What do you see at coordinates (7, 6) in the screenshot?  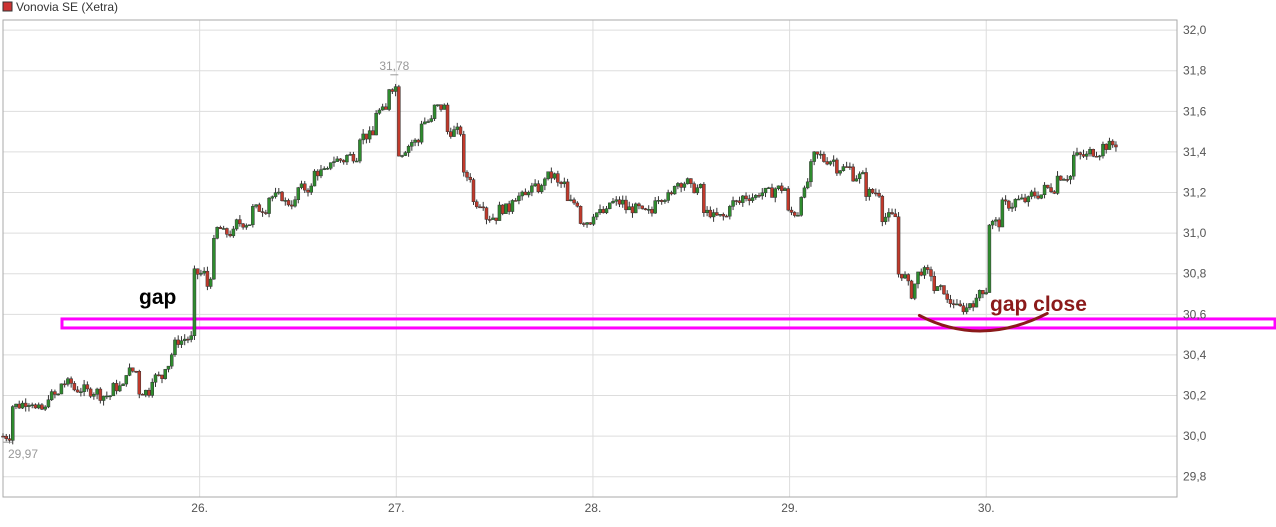 I see `legend-swatch` at bounding box center [7, 6].